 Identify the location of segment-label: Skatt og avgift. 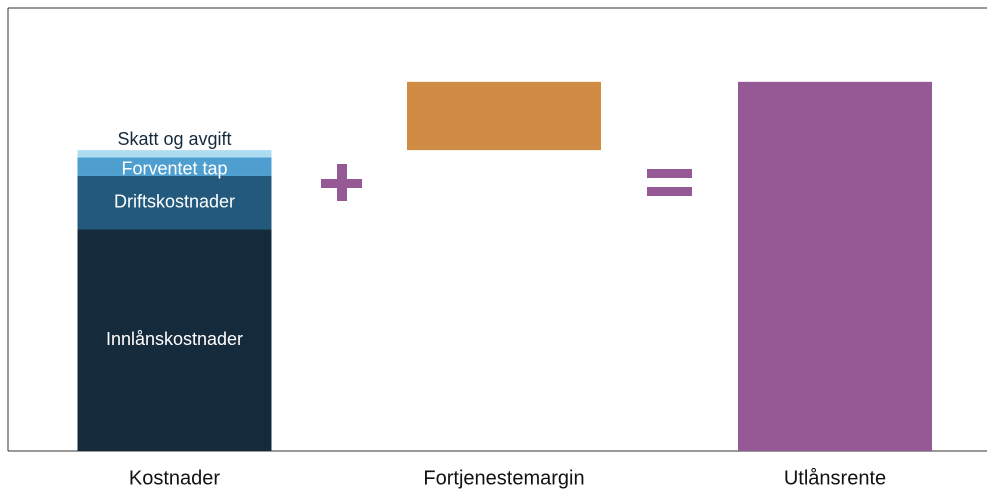
(174, 139).